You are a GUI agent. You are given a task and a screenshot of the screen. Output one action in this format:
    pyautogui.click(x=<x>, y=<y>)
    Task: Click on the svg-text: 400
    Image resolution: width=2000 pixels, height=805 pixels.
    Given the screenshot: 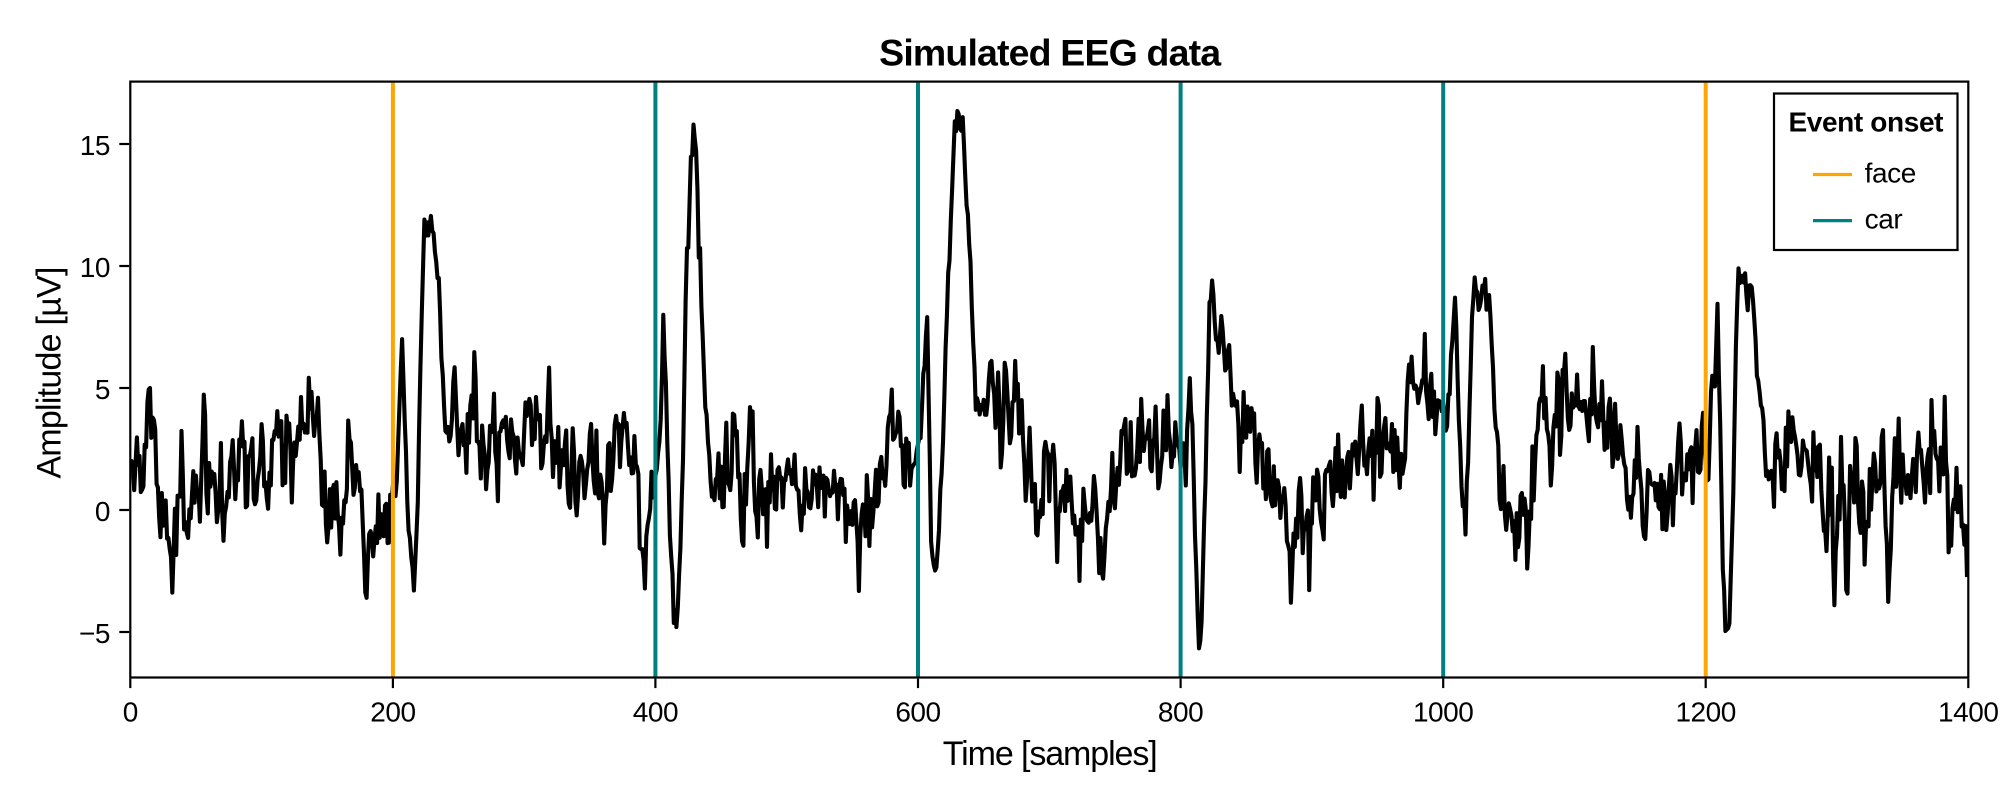 What is the action you would take?
    pyautogui.click(x=655, y=711)
    